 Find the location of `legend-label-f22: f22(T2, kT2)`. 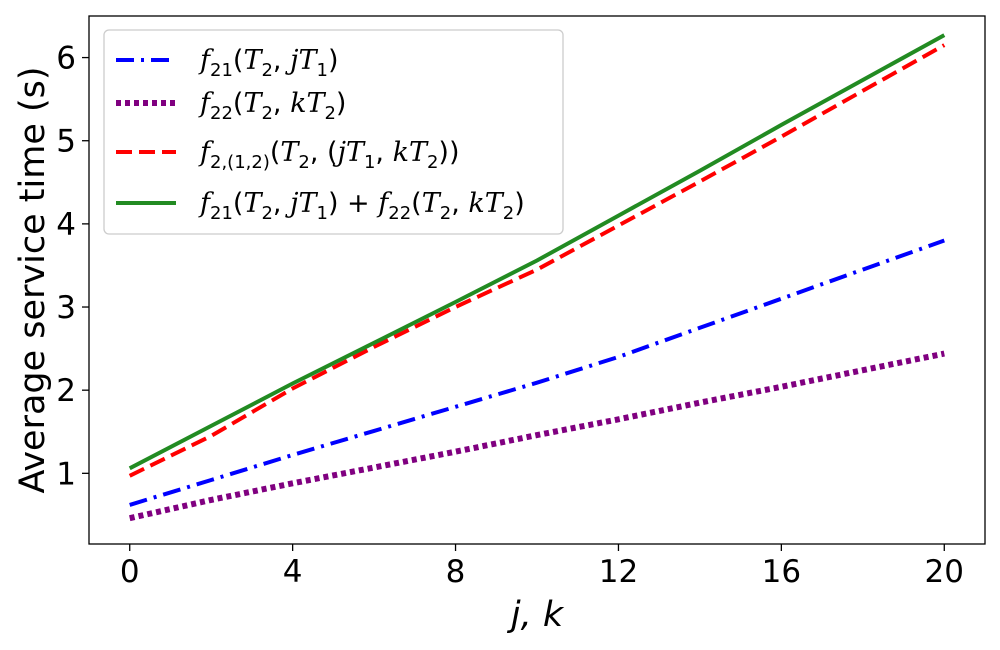

legend-label-f22: f22(T2, kT2) is located at coordinates (272, 106).